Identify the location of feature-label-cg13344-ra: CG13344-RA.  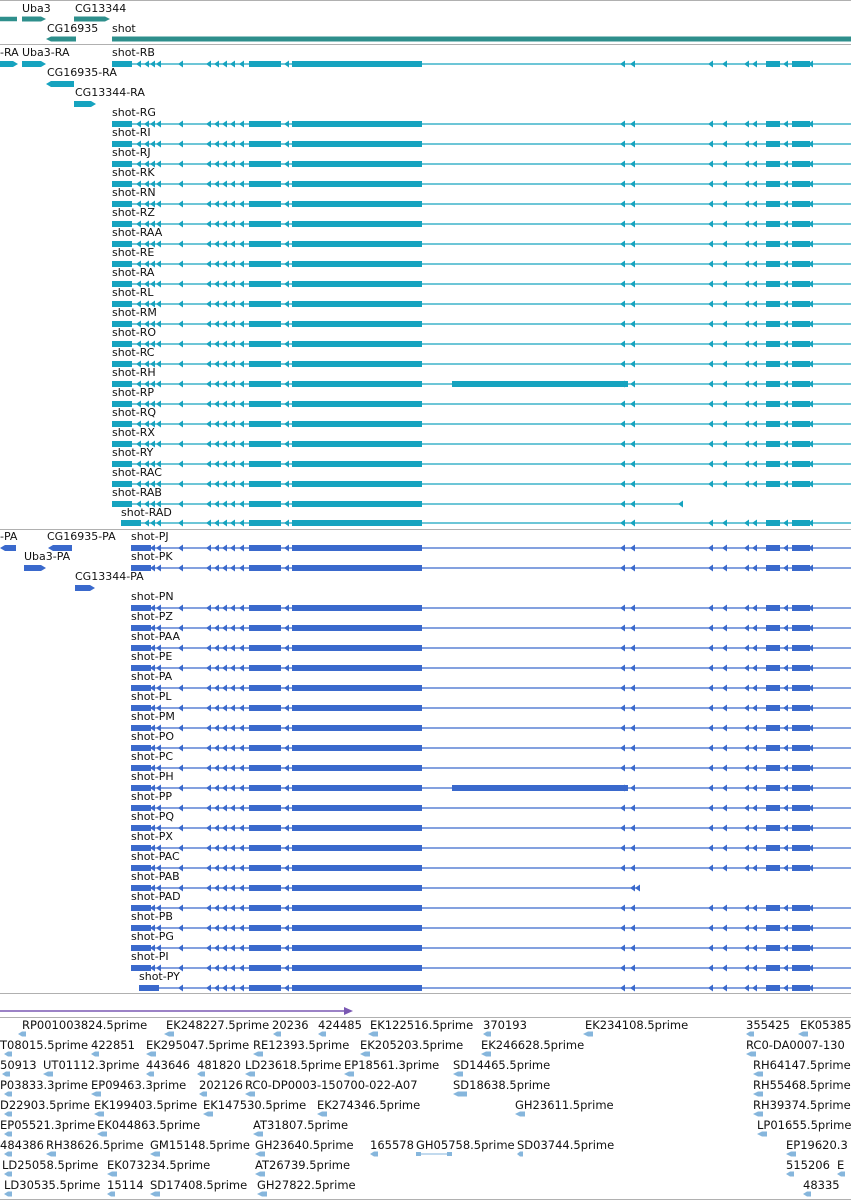
(110, 92).